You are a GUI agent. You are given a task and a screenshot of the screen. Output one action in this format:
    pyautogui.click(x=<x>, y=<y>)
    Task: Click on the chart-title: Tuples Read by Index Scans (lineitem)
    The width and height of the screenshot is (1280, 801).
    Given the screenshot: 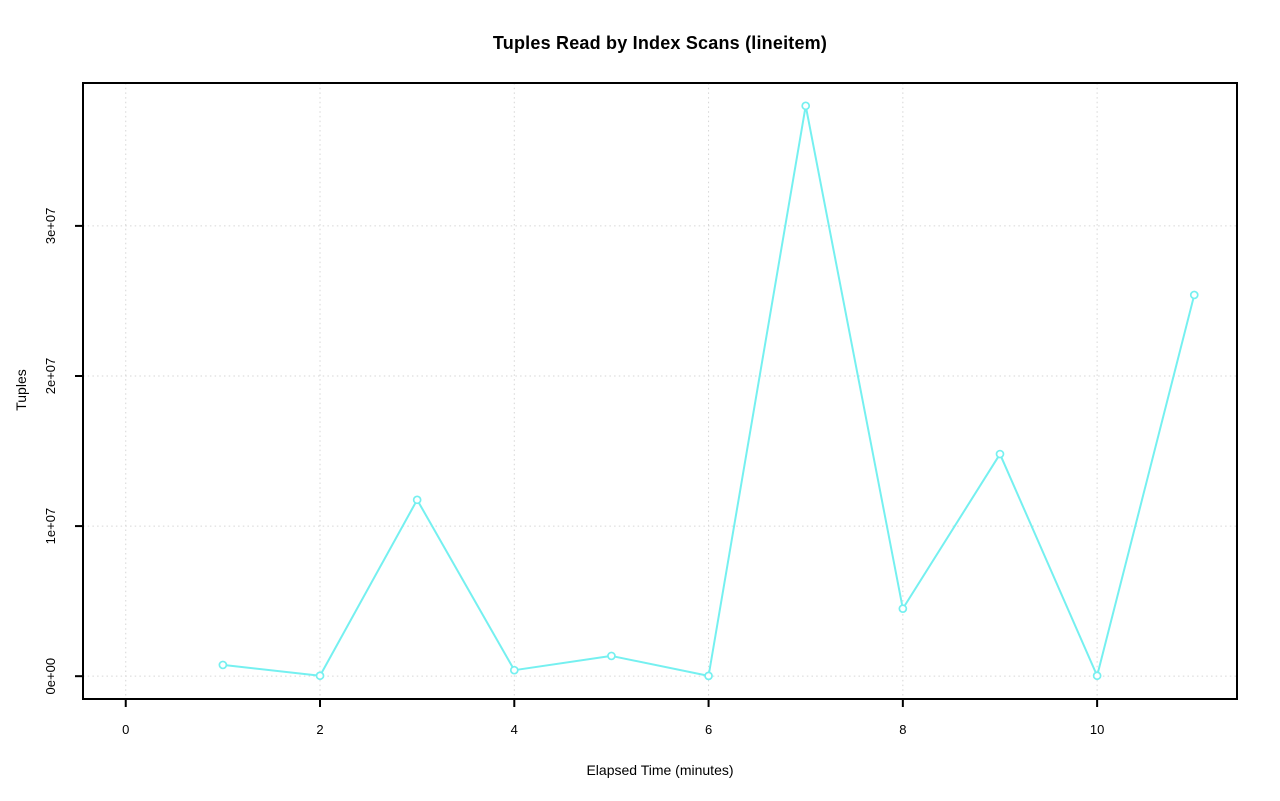 What is the action you would take?
    pyautogui.click(x=660, y=43)
    